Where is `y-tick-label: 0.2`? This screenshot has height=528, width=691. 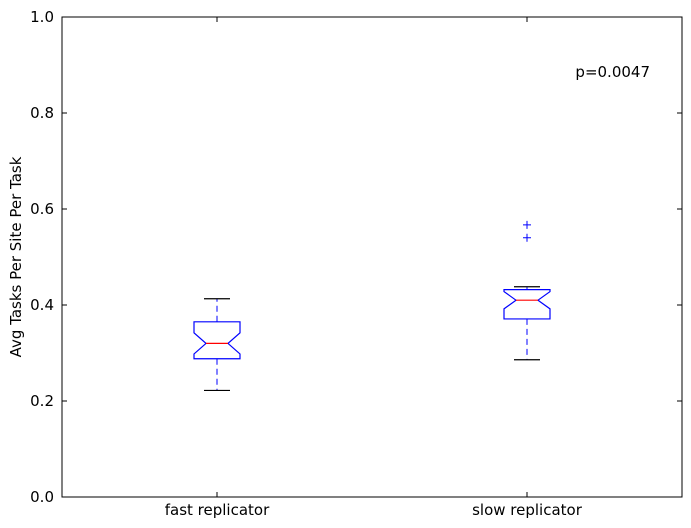
y-tick-label: 0.2 is located at coordinates (42, 401).